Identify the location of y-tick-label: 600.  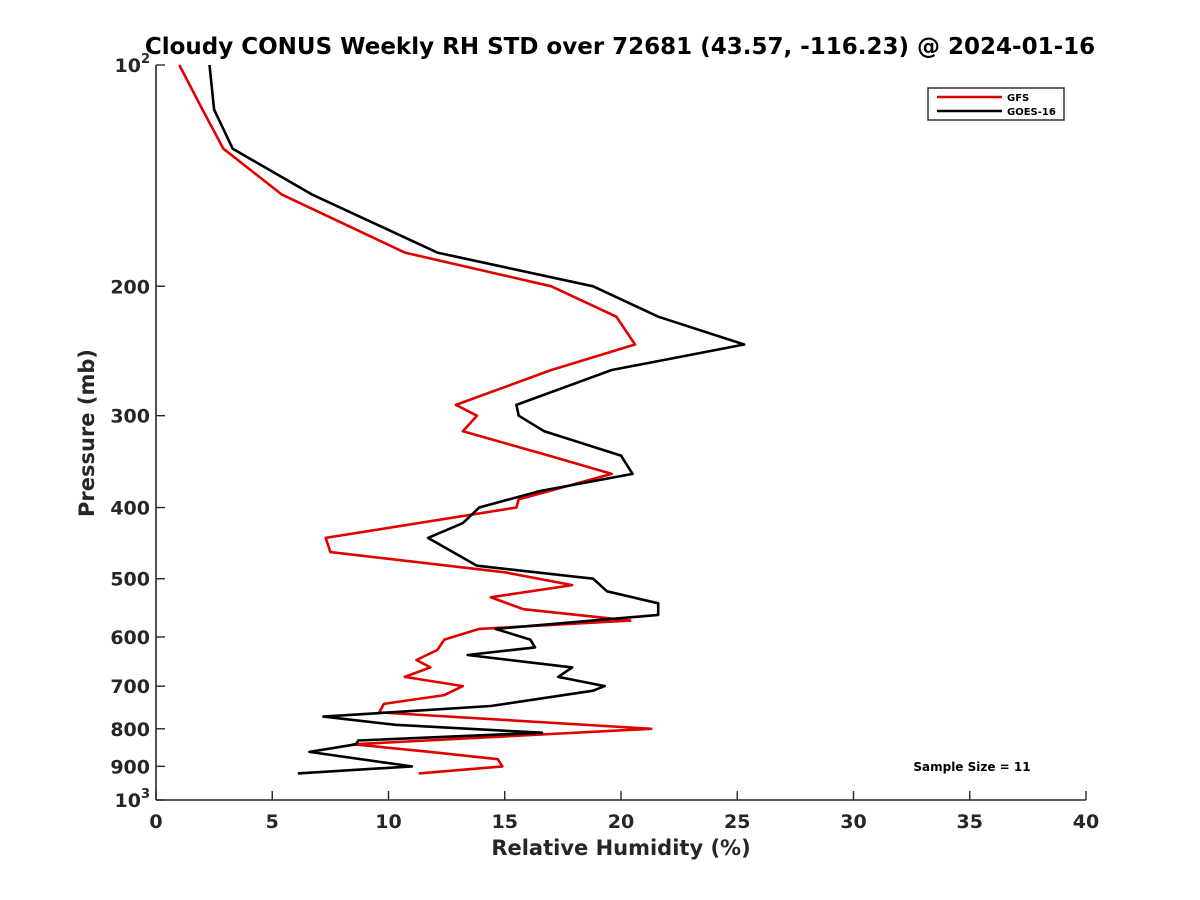
(130, 638).